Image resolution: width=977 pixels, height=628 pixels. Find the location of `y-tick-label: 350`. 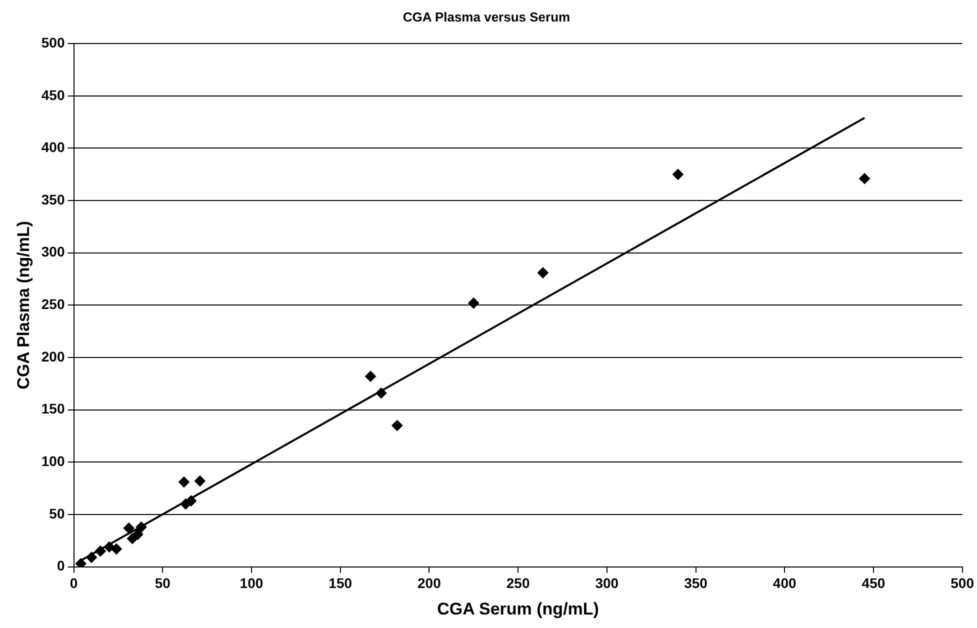

y-tick-label: 350 is located at coordinates (53, 199).